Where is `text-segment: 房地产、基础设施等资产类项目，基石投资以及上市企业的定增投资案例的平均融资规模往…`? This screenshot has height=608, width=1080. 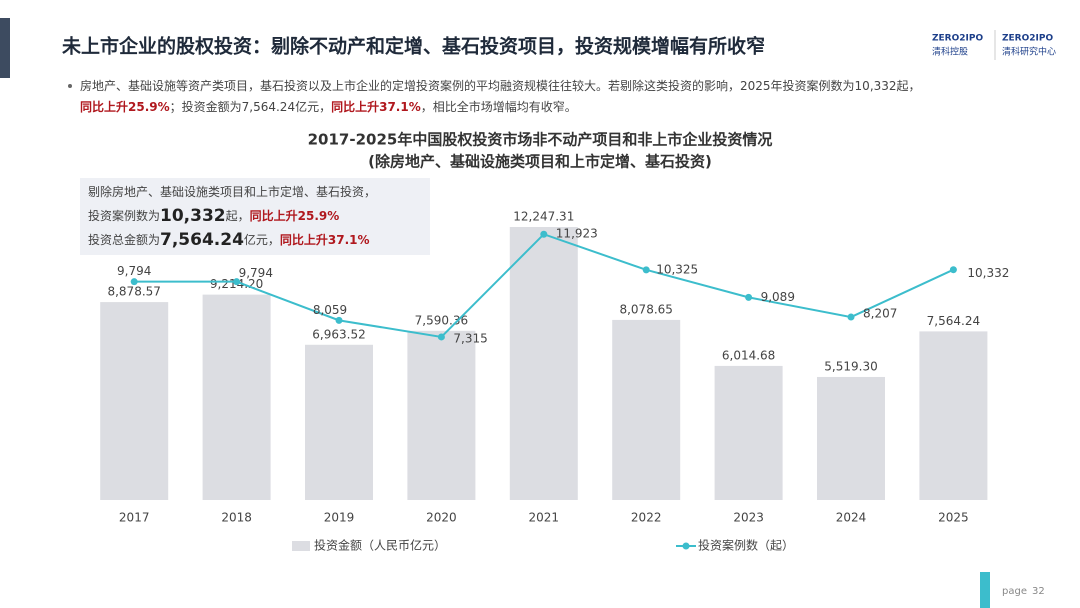
text-segment: 房地产、基础设施等资产类项目，基石投资以及上市企业的定增投资案例的平均融资规模往… is located at coordinates (500, 85).